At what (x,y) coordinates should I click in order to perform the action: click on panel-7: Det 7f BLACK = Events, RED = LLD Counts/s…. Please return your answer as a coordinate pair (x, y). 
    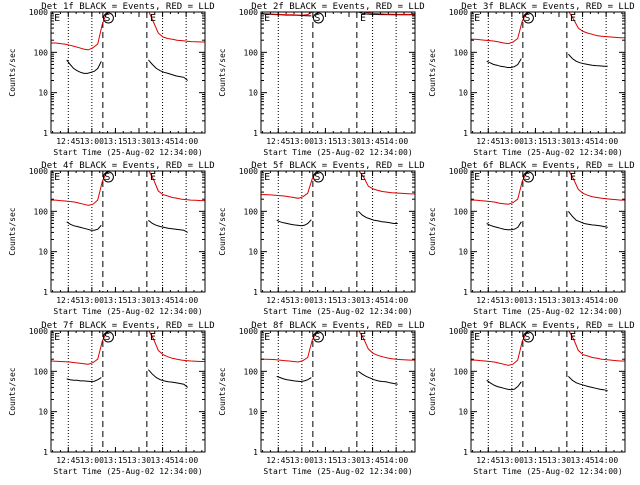
    Looking at the image, I should click on (111, 398).